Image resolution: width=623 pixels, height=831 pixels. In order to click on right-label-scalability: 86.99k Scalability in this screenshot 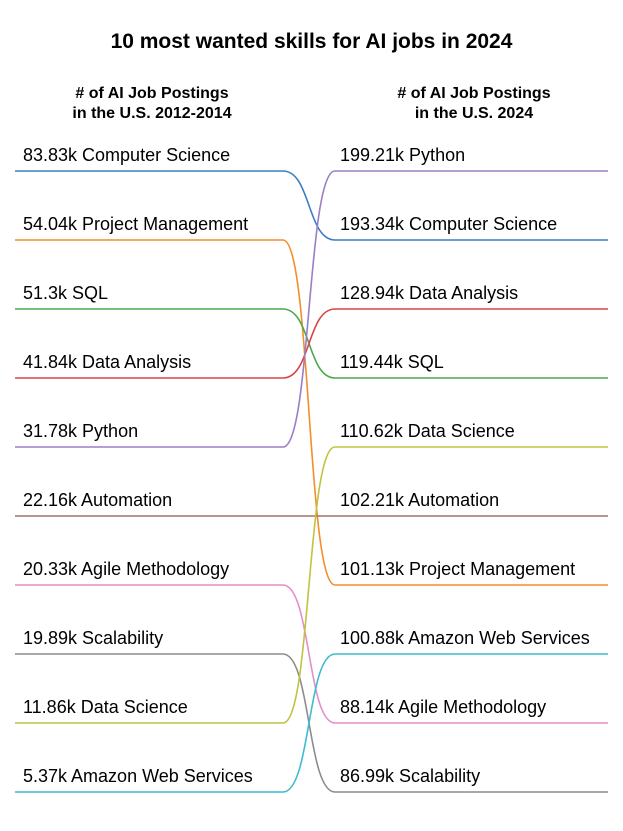, I will do `click(410, 776)`.